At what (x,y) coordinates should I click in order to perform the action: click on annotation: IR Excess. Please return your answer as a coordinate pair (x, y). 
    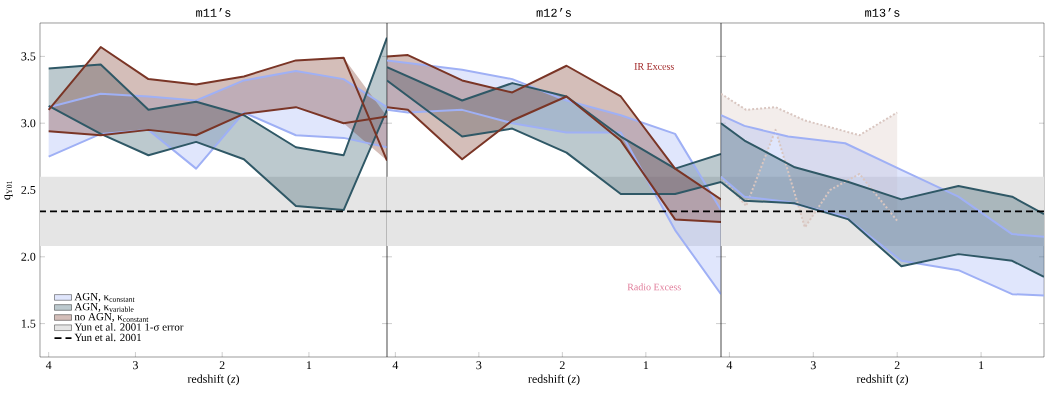
    Looking at the image, I should click on (654, 66).